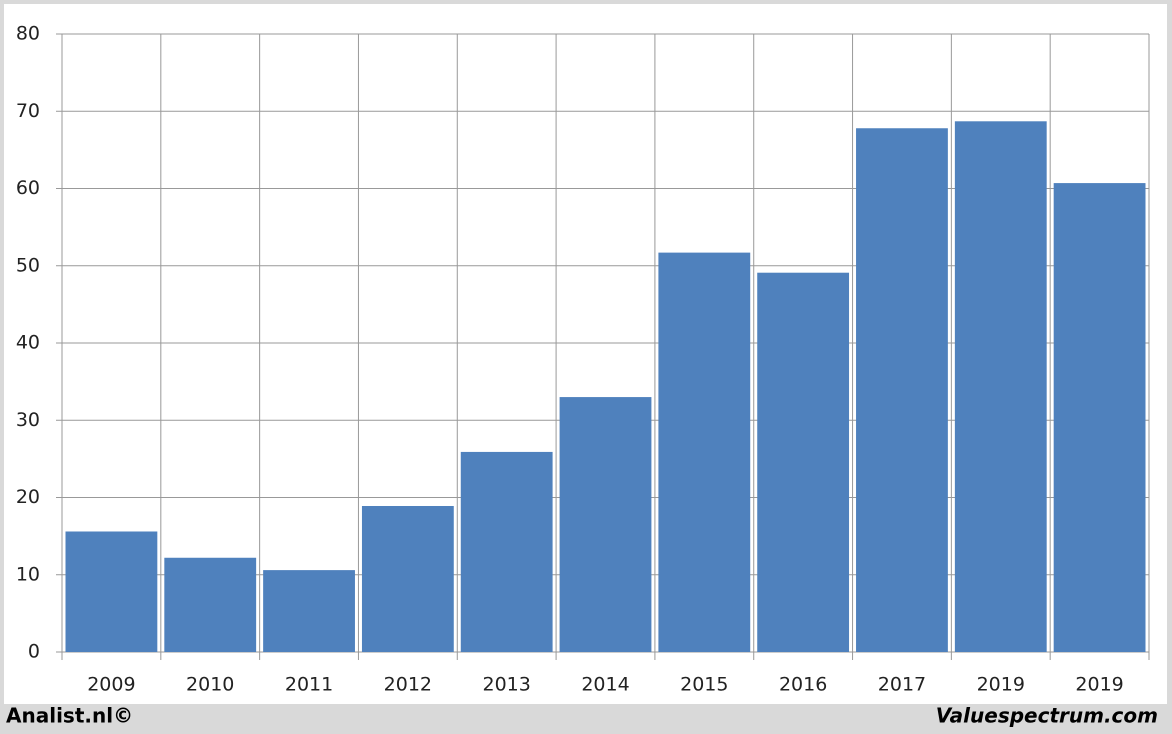  Describe the element at coordinates (28, 265) in the screenshot. I see `y-tick-label: 50` at that location.